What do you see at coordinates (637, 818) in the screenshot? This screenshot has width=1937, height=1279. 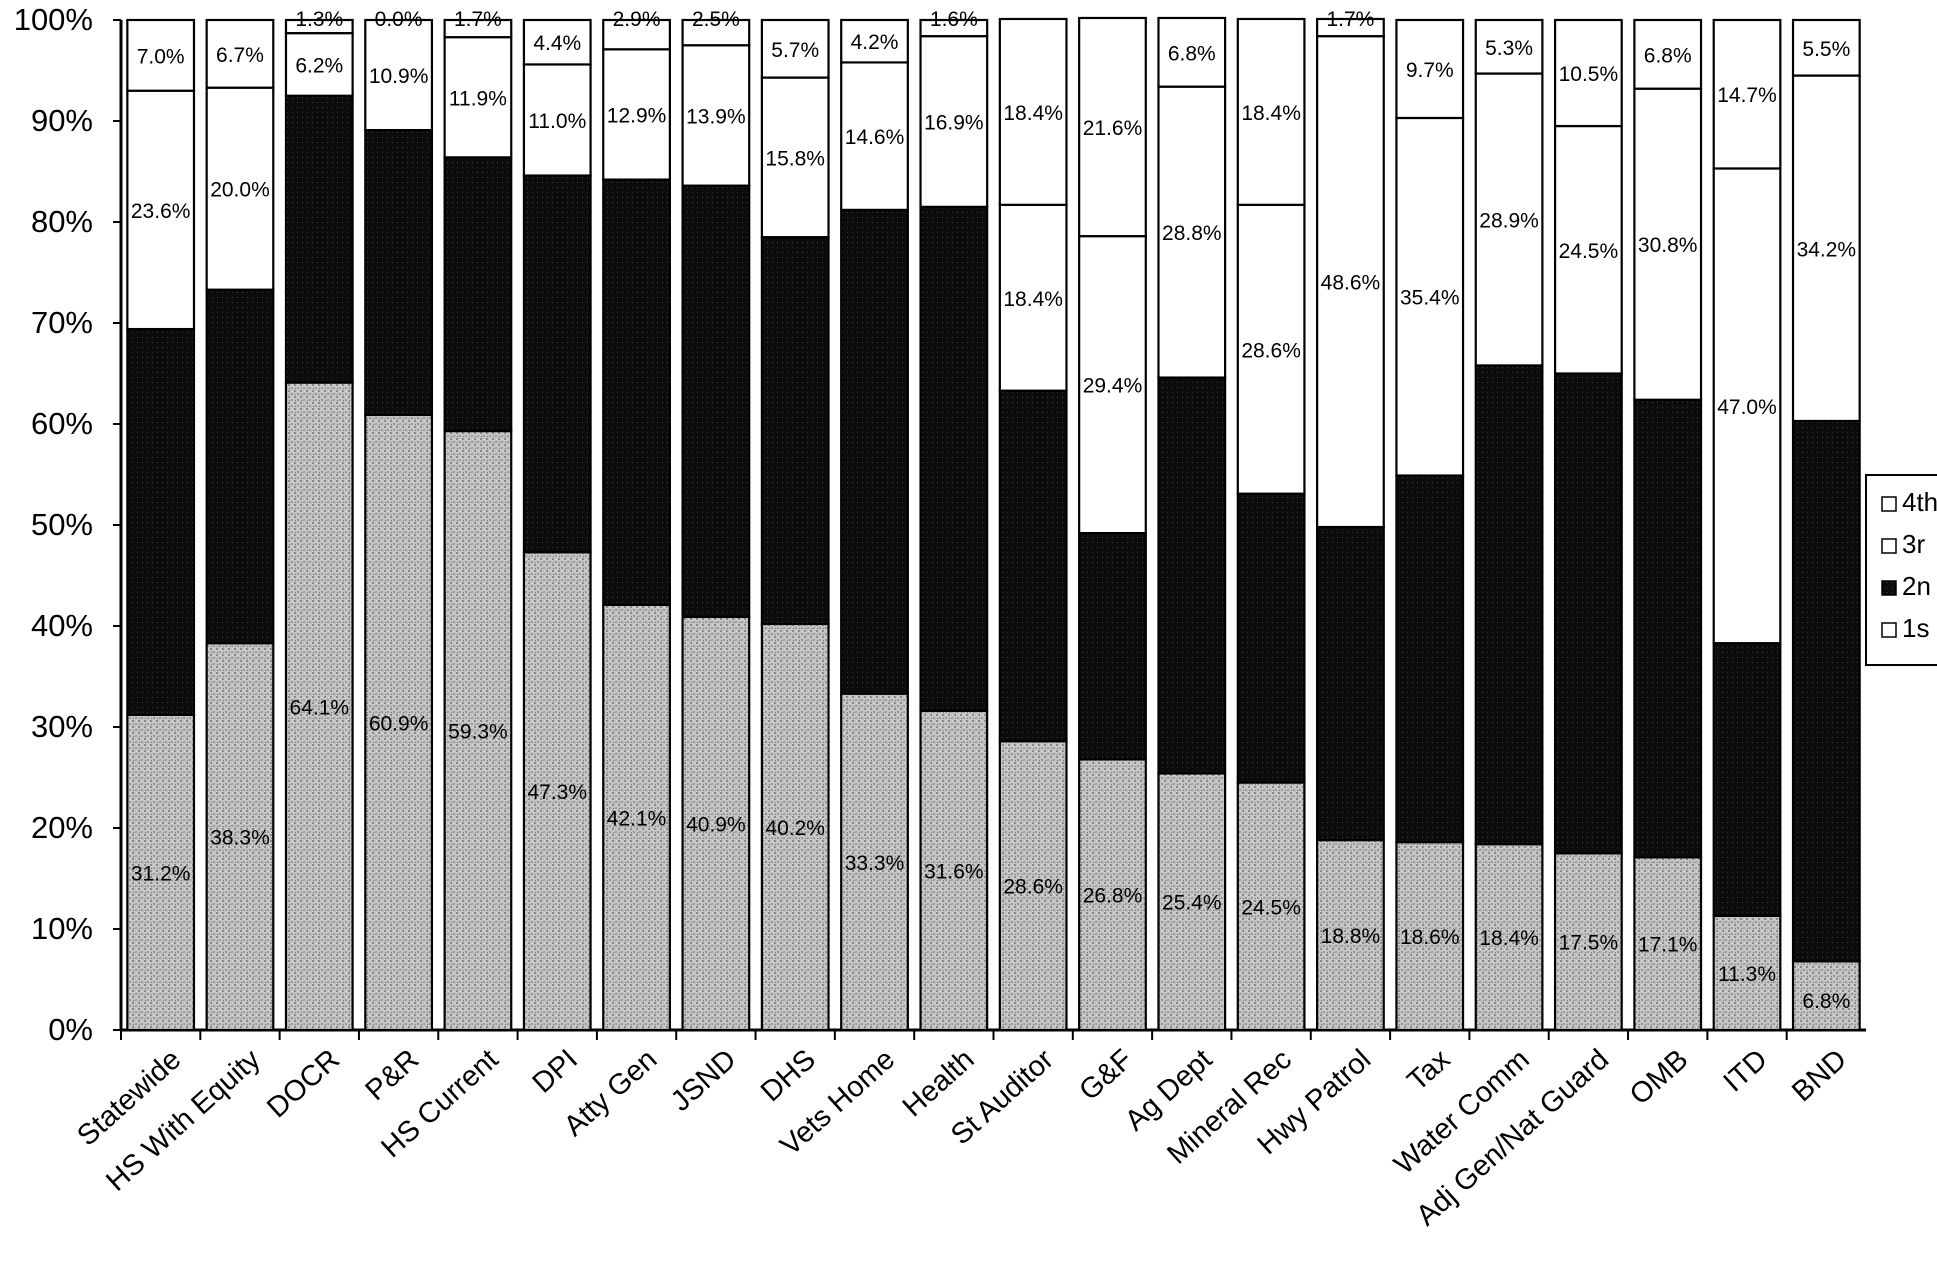 I see `data-label-1st: 42.1%` at bounding box center [637, 818].